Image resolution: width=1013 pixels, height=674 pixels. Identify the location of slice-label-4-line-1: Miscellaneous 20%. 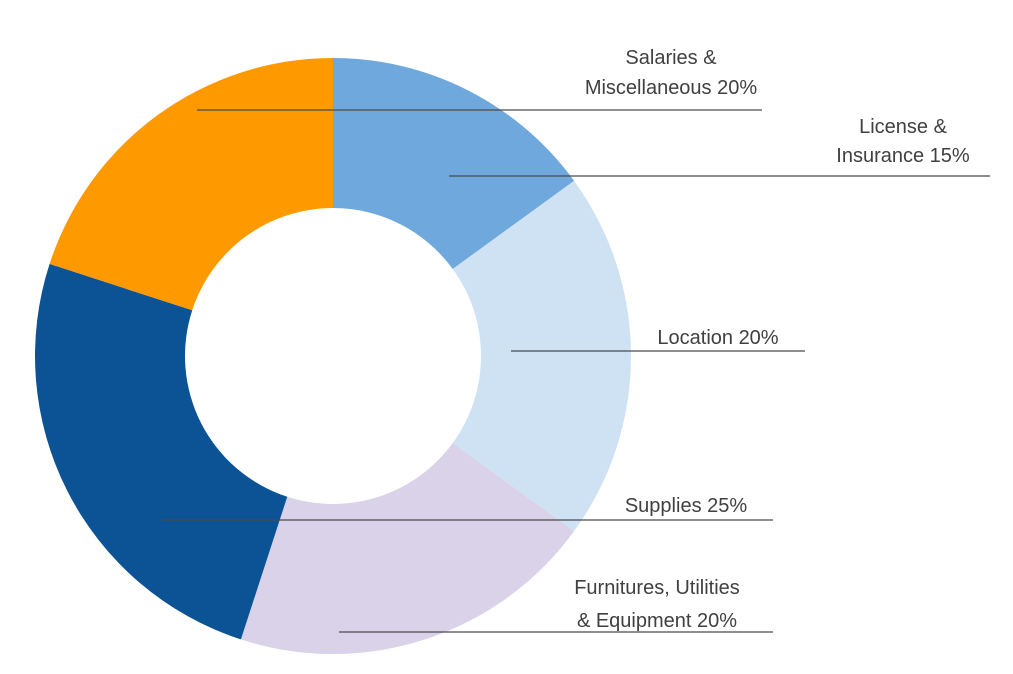
(671, 88).